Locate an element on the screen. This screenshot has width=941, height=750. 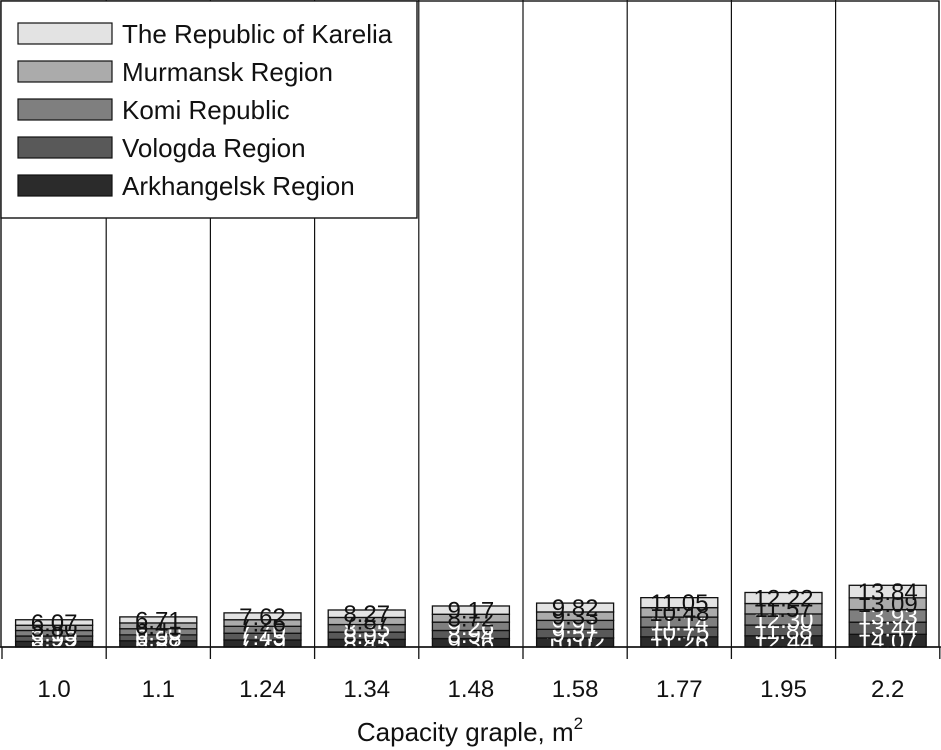
data-label-the-republic-of-karelia-1-48: 9.17 is located at coordinates (471, 611).